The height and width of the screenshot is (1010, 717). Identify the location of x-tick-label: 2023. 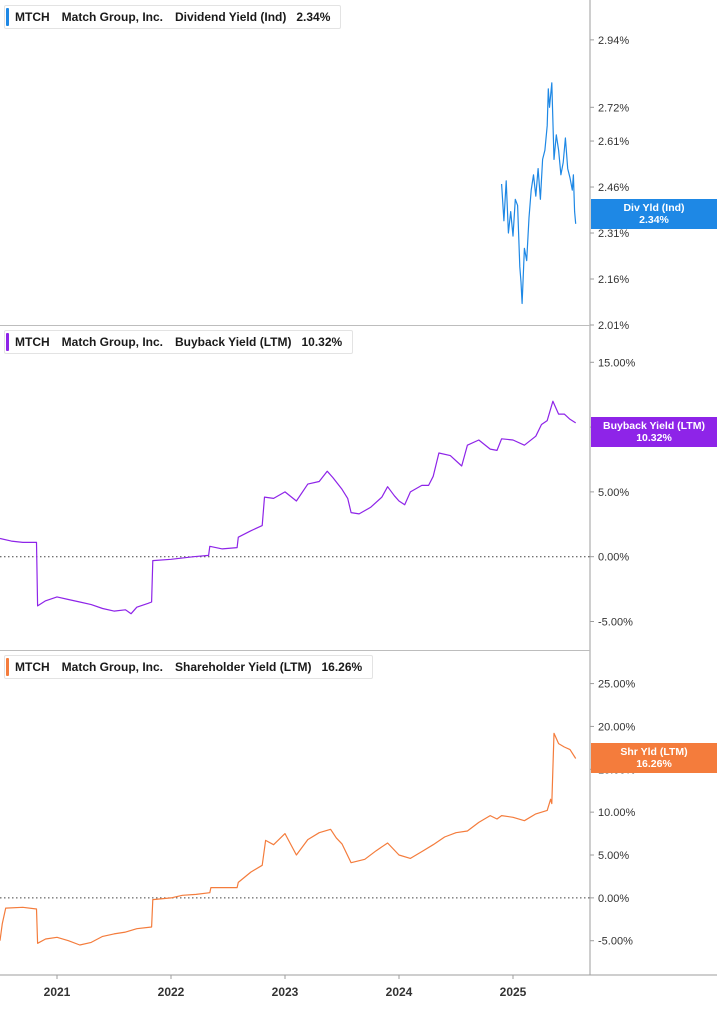
(285, 992).